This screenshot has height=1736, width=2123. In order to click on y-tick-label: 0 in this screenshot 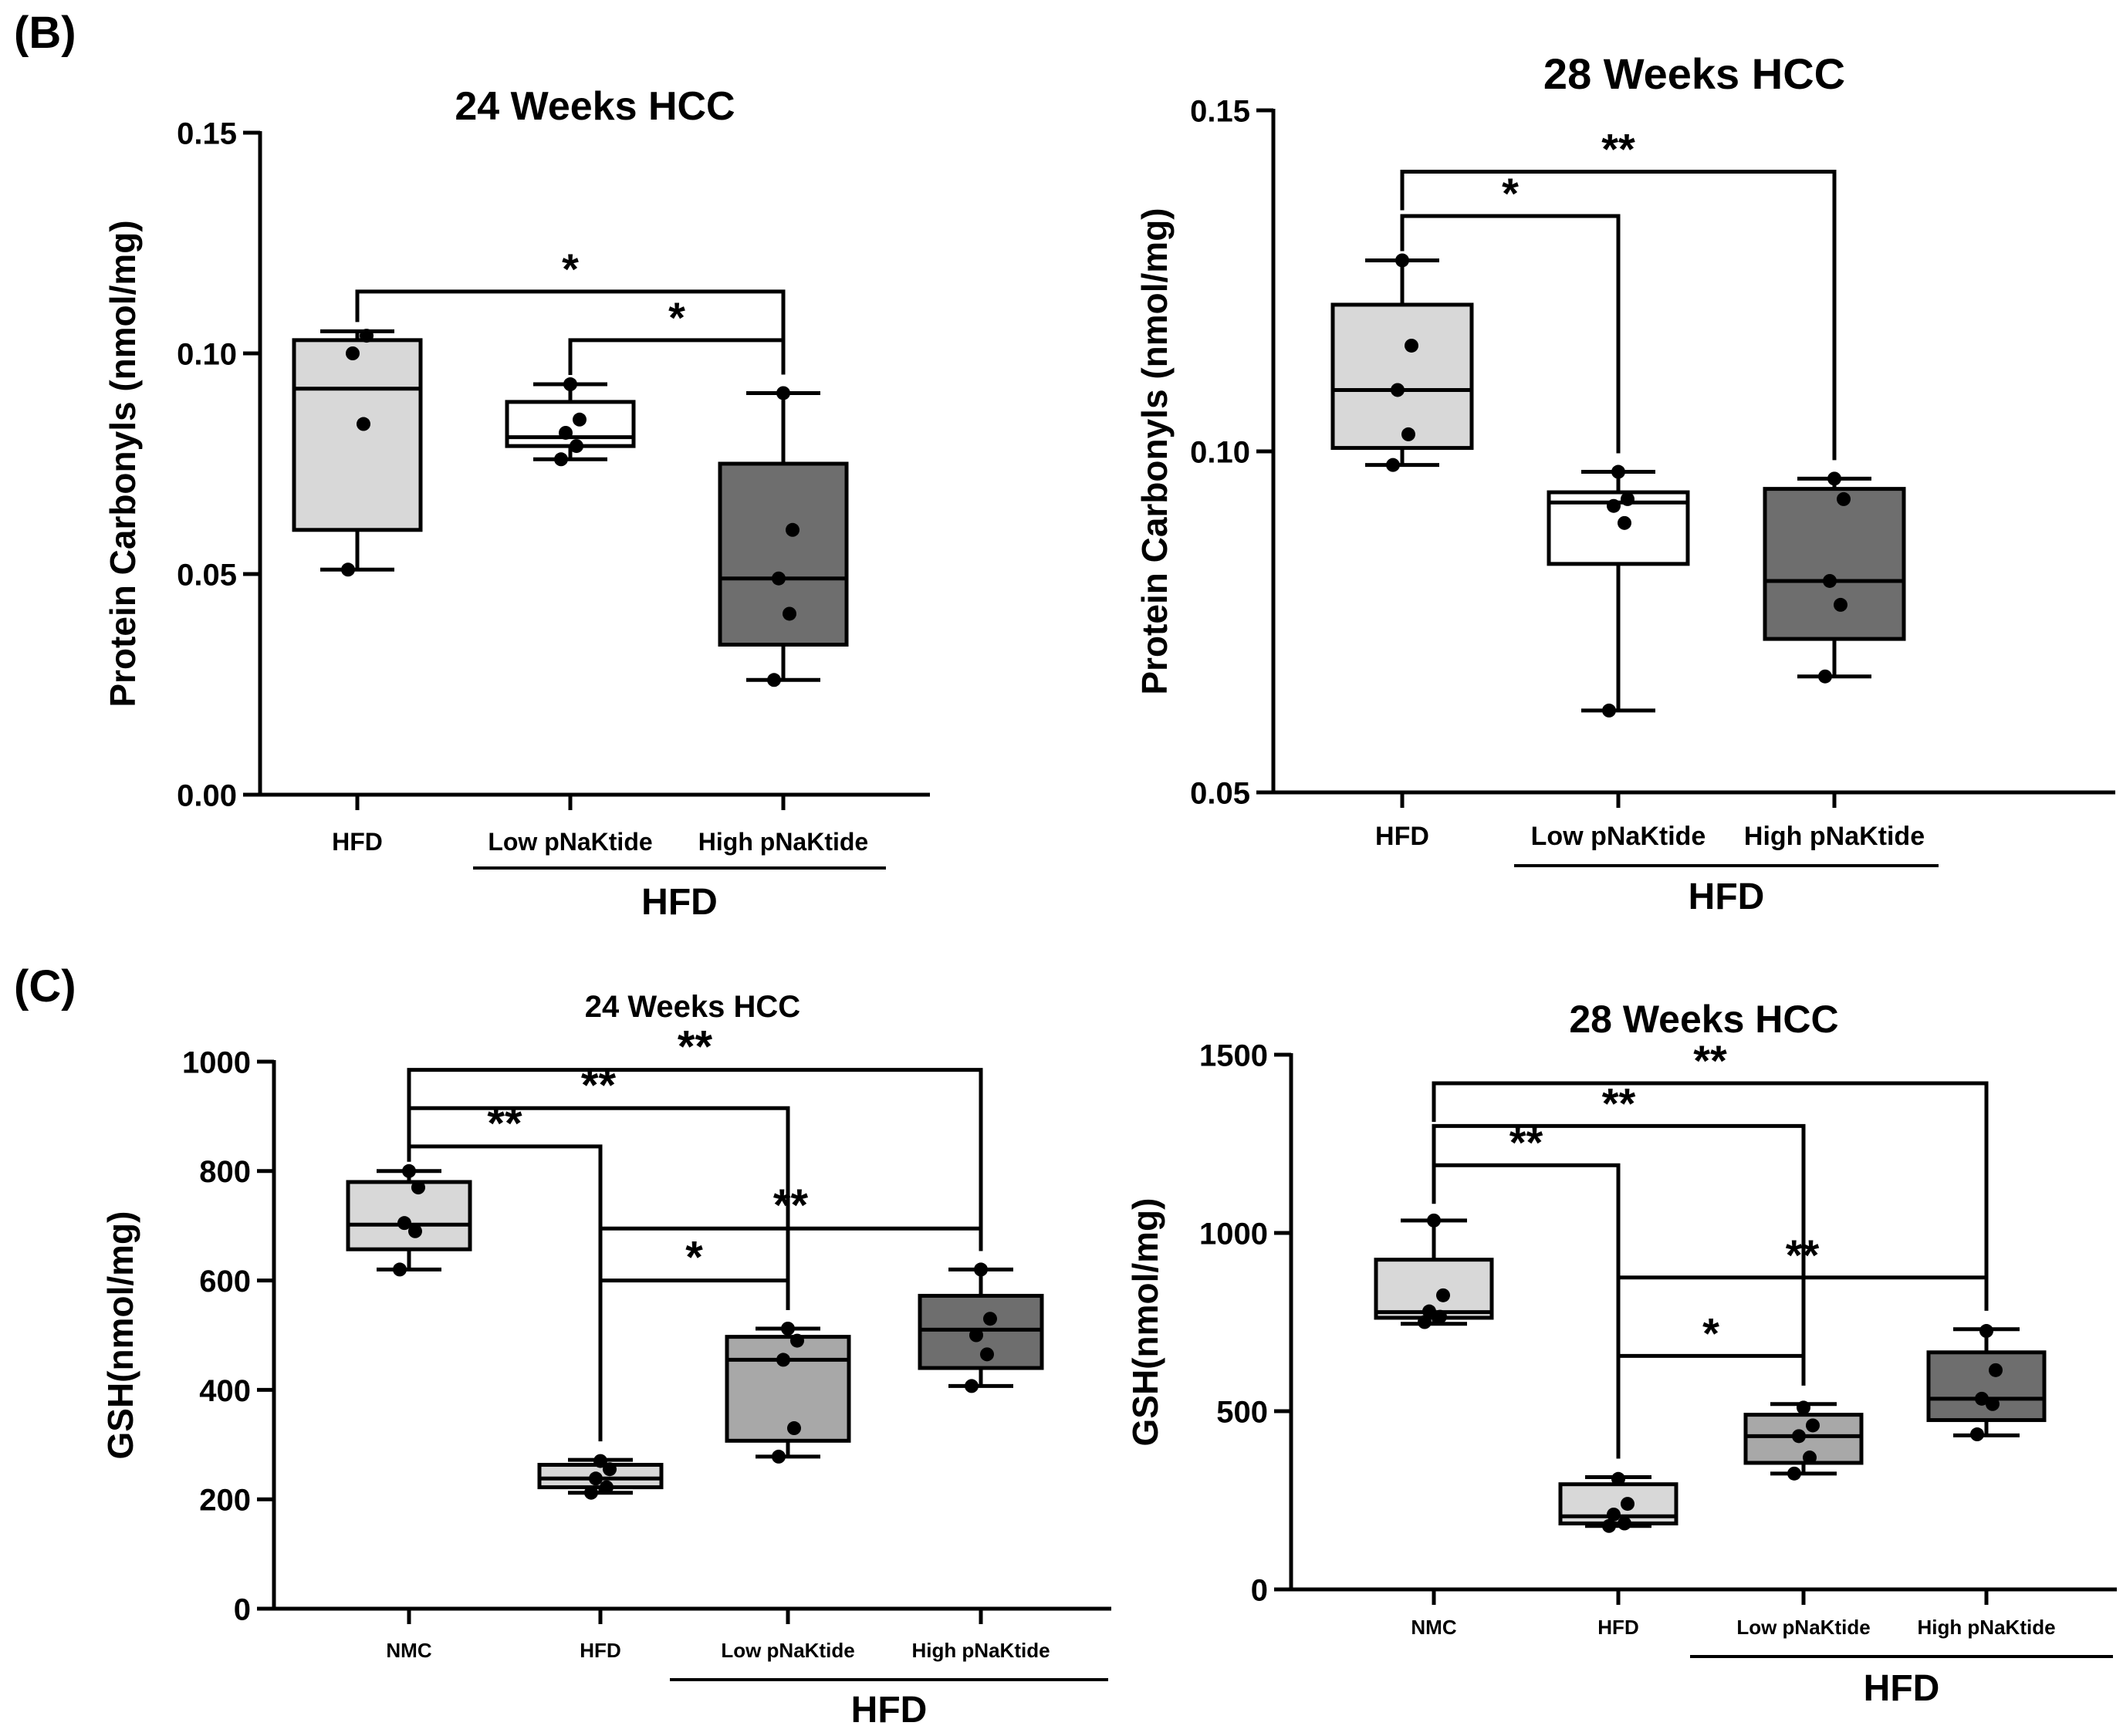, I will do `click(242, 1609)`.